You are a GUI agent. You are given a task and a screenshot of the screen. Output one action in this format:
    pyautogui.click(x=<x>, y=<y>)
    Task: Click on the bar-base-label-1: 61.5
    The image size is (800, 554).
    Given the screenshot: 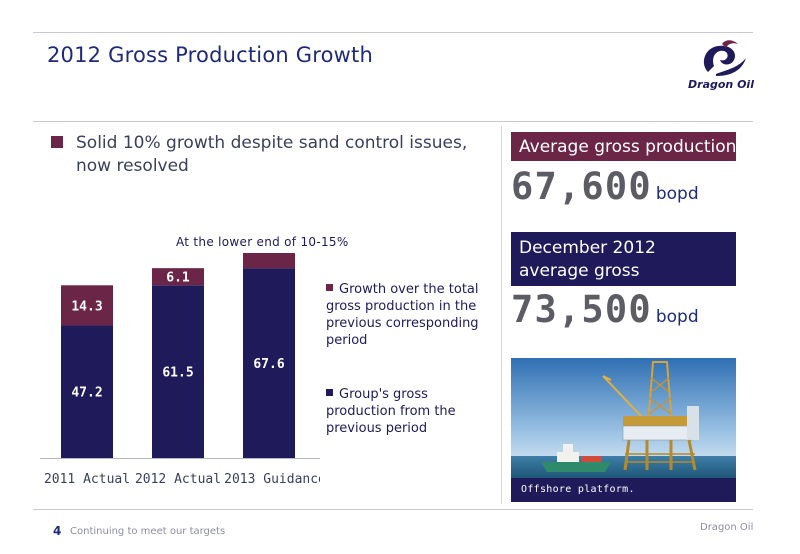 What is the action you would take?
    pyautogui.click(x=177, y=373)
    